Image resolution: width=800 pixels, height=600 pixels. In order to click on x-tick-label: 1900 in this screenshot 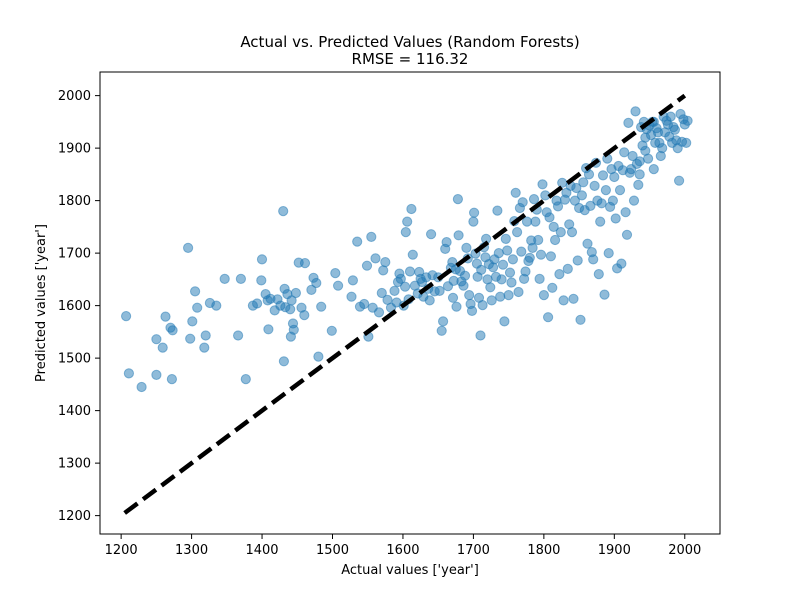, I will do `click(614, 550)`.